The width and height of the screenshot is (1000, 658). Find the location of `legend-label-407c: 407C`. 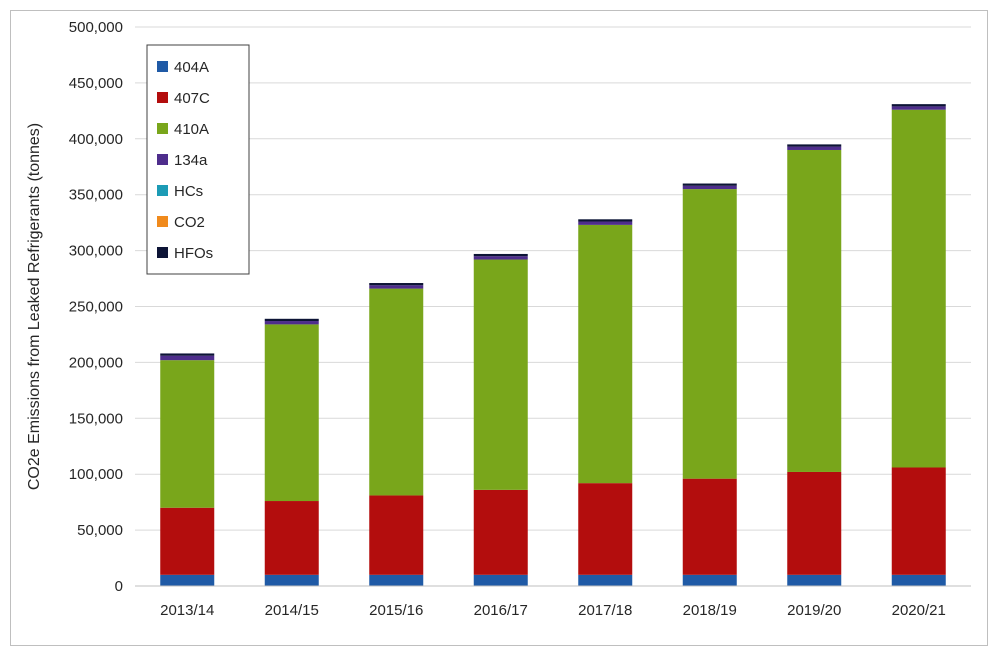

legend-label-407c: 407C is located at coordinates (192, 98).